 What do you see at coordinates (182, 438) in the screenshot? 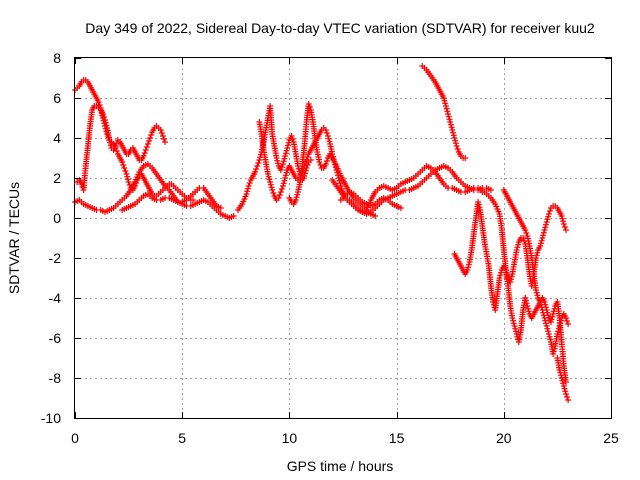
I see `x-tick-label: 5` at bounding box center [182, 438].